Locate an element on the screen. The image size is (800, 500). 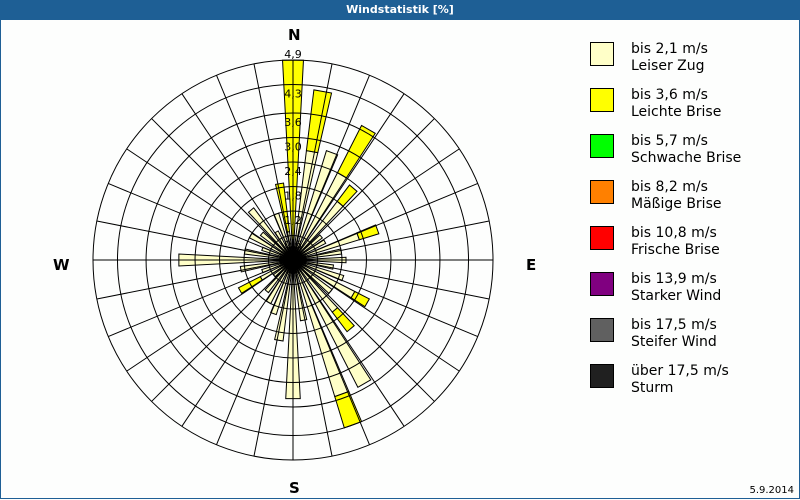
legend-range: bis 3,6 m/s is located at coordinates (669, 95).